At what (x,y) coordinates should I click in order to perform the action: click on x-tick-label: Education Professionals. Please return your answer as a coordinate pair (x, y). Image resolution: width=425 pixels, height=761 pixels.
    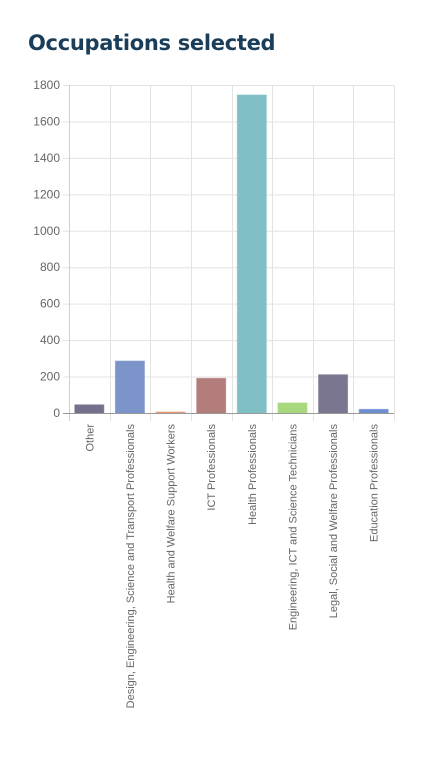
    Looking at the image, I should click on (375, 483).